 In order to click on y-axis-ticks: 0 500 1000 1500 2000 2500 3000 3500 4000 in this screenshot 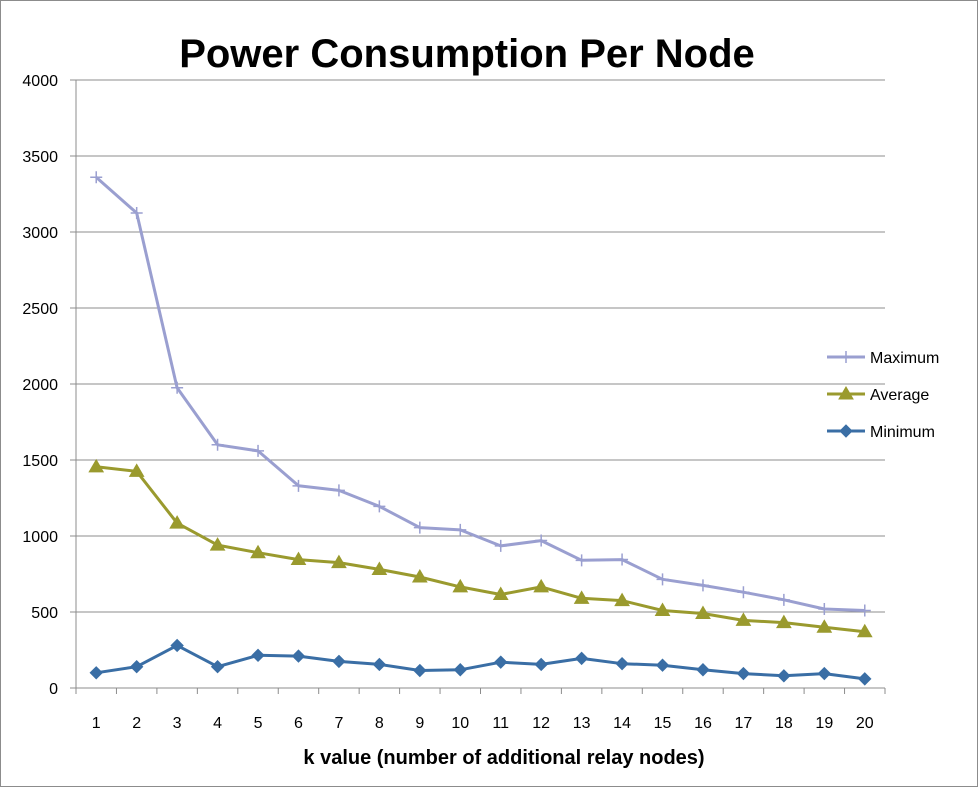, I will do `click(49, 385)`.